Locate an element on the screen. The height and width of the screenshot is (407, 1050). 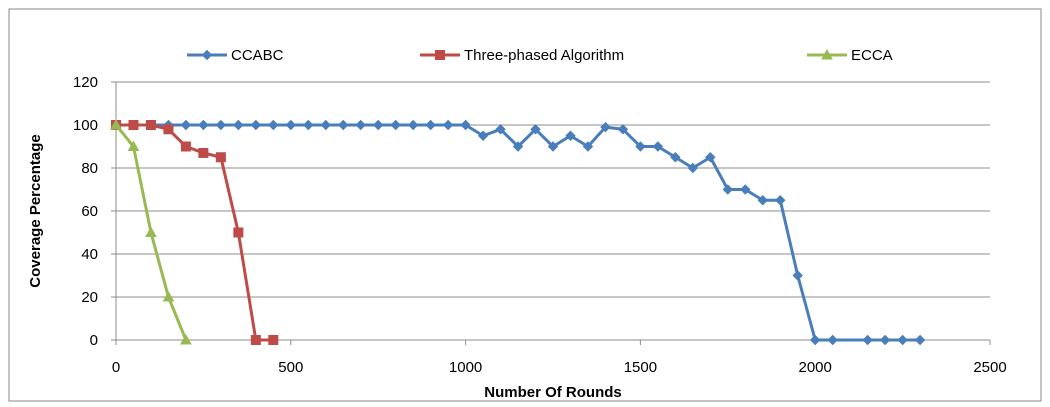
legend-label: CCABC is located at coordinates (257, 55).